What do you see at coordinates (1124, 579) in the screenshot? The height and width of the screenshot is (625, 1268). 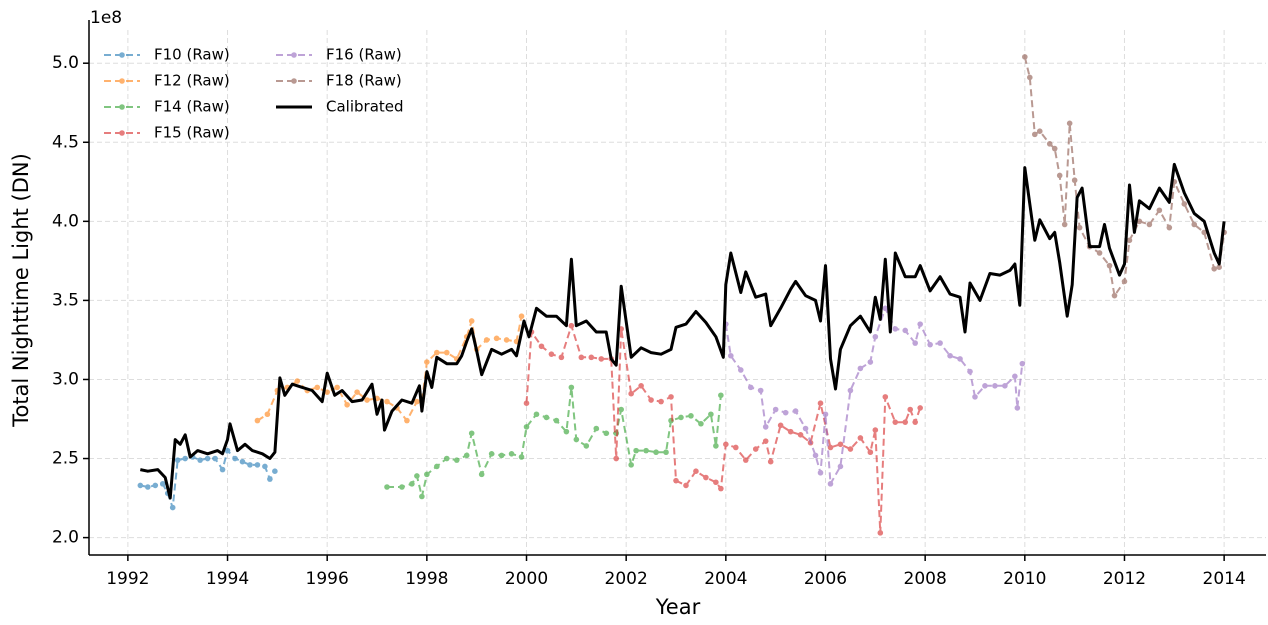 I see `x-tick-label: 2012` at bounding box center [1124, 579].